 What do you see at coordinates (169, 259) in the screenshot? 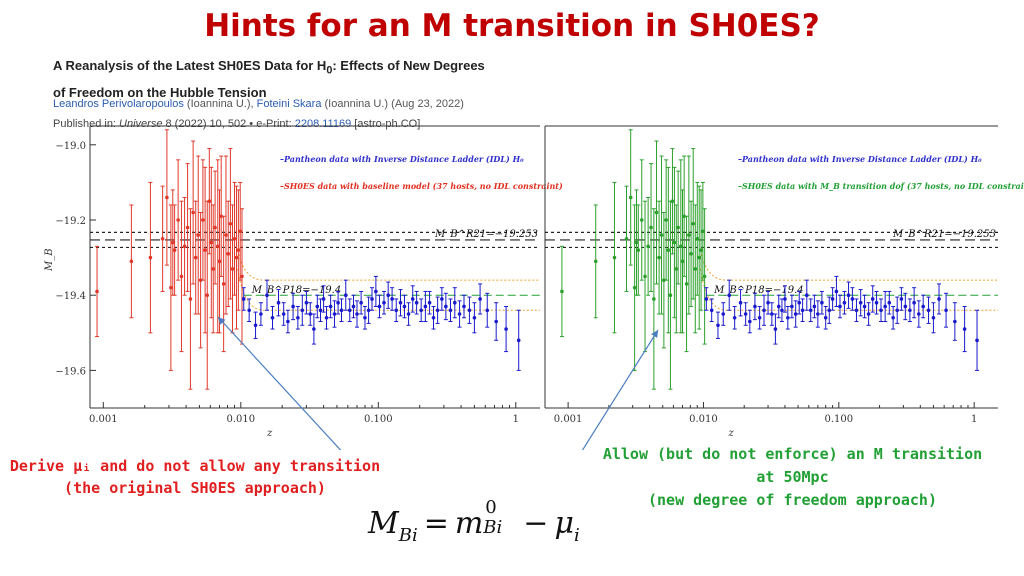
I see `series-red` at bounding box center [169, 259].